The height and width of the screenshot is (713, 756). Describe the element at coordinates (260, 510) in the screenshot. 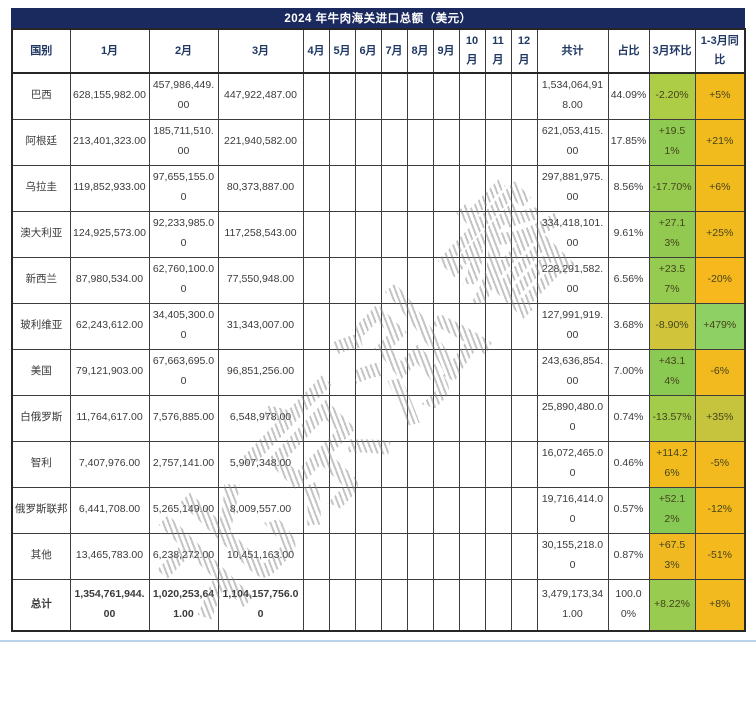

I see `cell-month-3: 8,009,557.00` at that location.